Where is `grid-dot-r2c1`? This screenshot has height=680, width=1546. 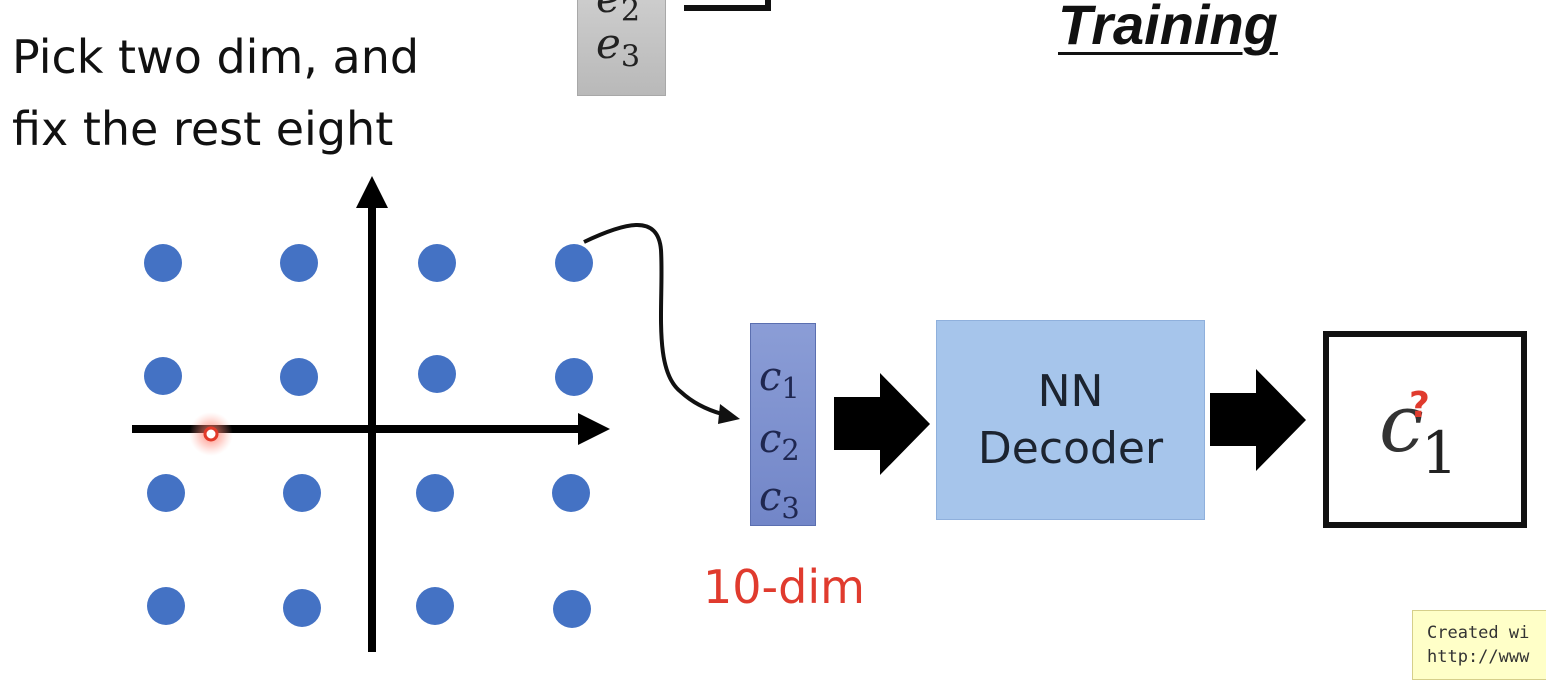
grid-dot-r2c1 is located at coordinates (163, 376).